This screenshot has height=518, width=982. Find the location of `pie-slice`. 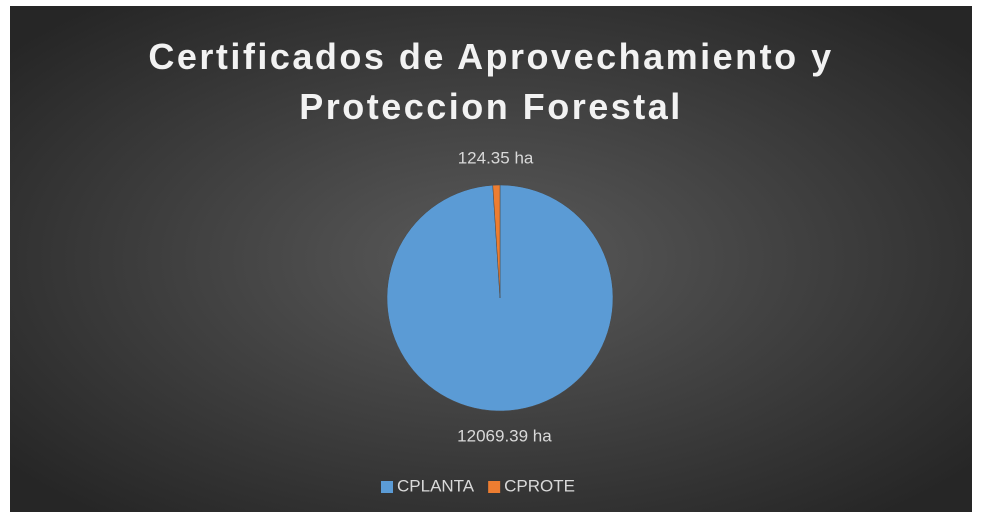

pie-slice is located at coordinates (496, 241).